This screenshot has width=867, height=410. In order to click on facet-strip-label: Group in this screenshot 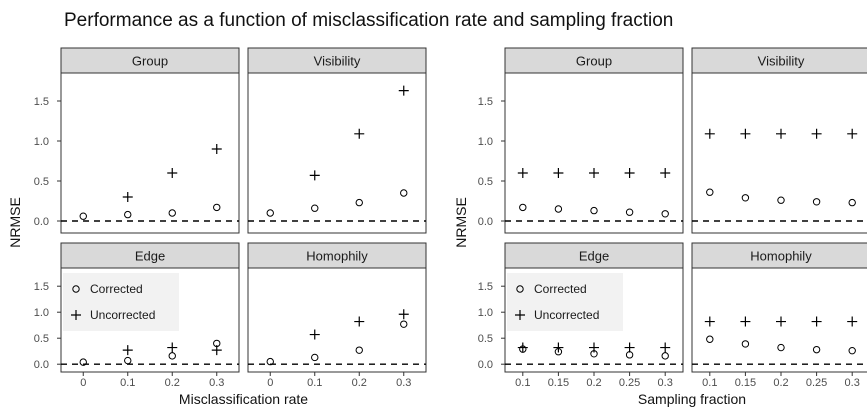, I will do `click(150, 61)`.